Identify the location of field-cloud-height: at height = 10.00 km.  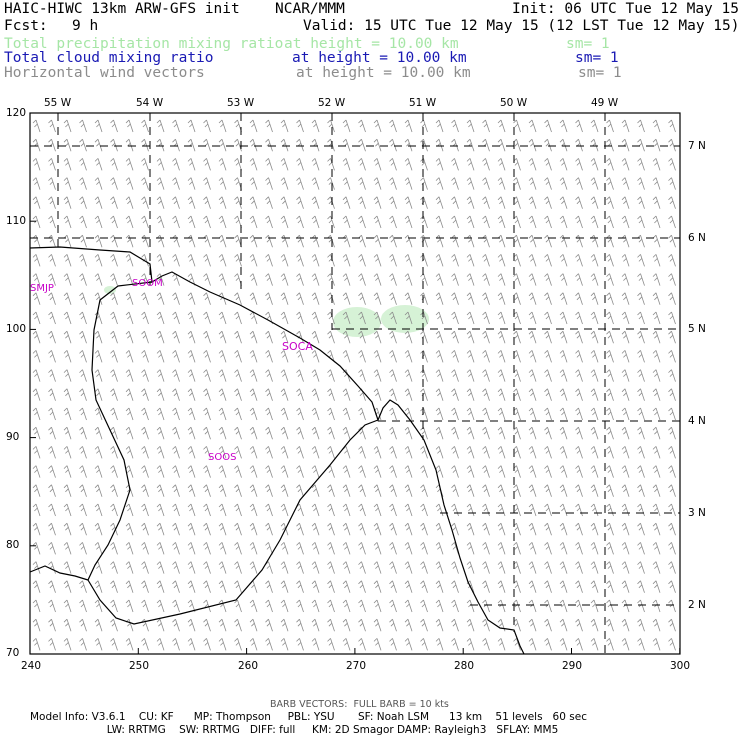
(379, 58).